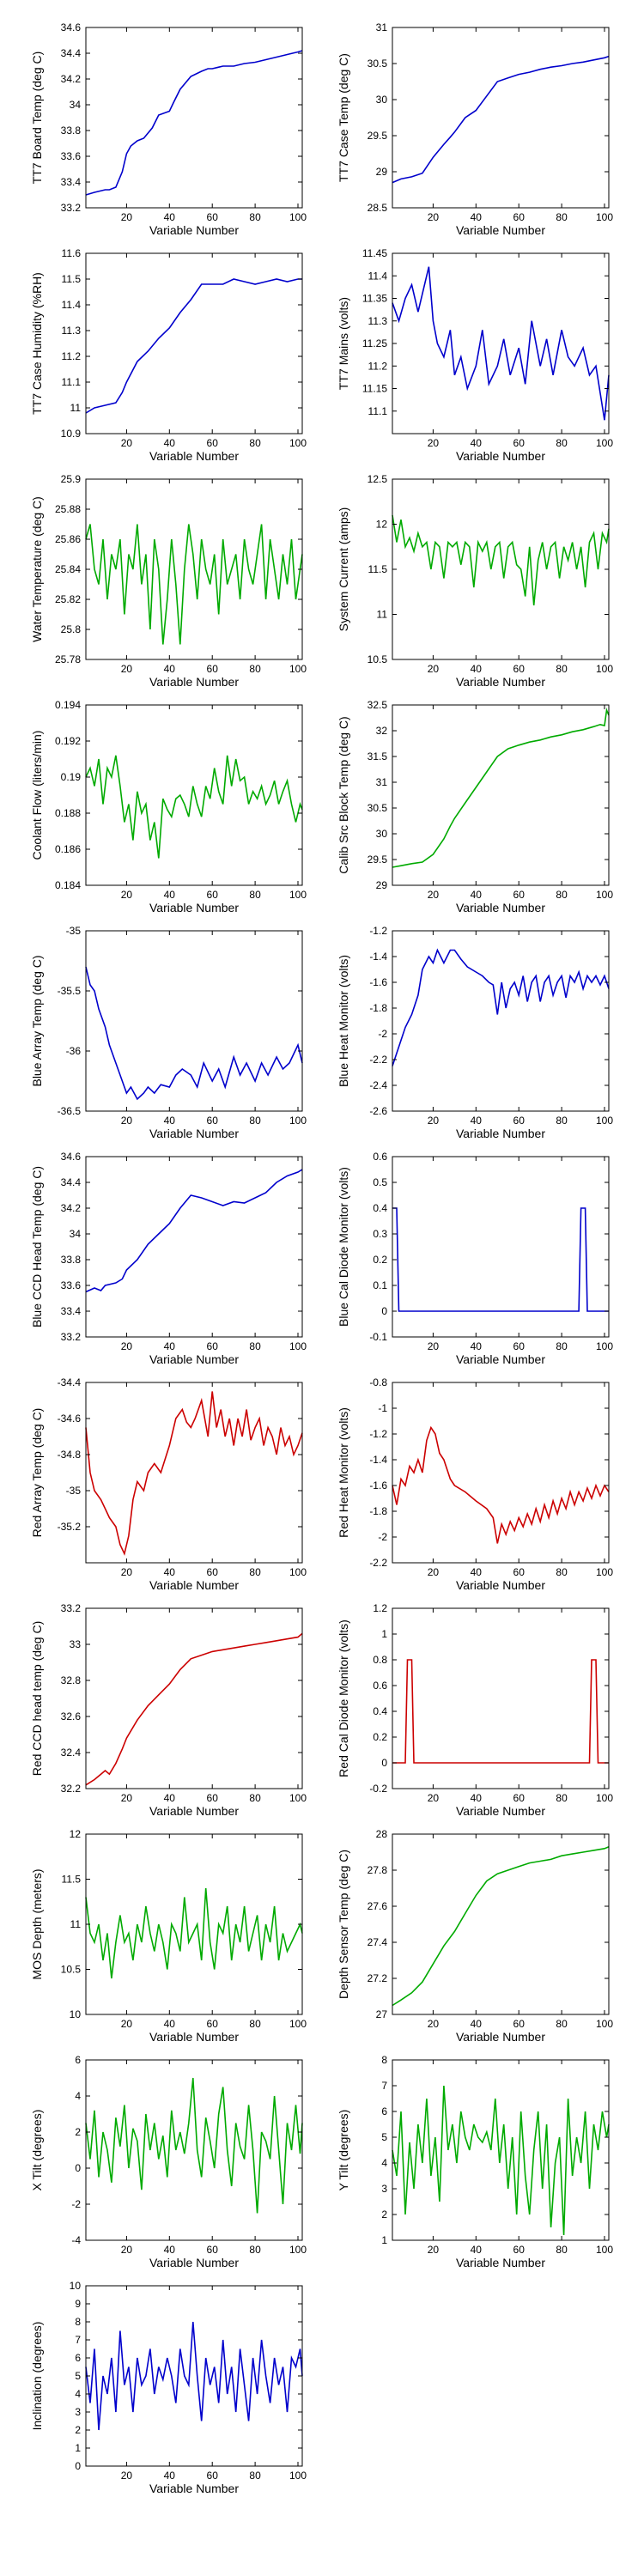  I want to click on y-axis-label: Red Cal Diode Monitor (volts), so click(344, 1698).